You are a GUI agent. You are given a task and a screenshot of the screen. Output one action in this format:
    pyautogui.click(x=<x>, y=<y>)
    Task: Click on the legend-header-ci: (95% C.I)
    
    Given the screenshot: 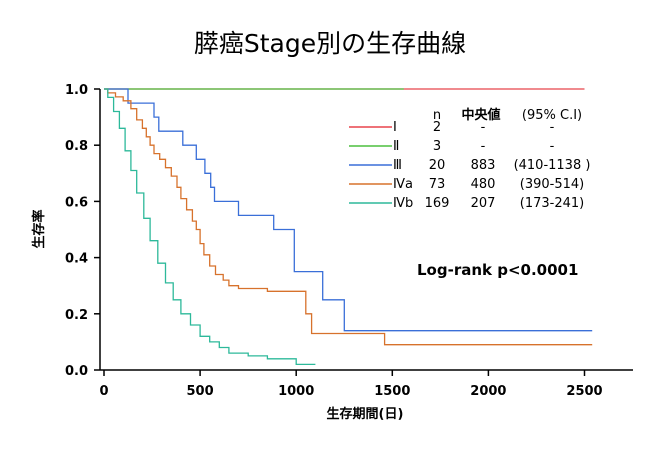 What is the action you would take?
    pyautogui.click(x=552, y=115)
    